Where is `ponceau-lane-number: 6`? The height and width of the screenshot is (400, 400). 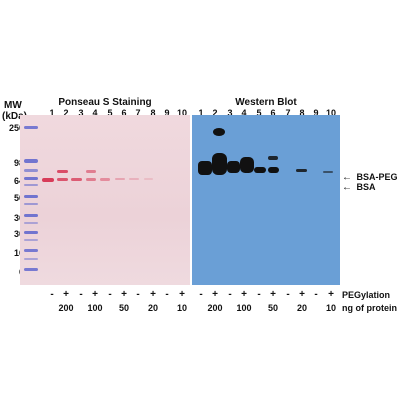 ponceau-lane-number: 6 is located at coordinates (124, 113).